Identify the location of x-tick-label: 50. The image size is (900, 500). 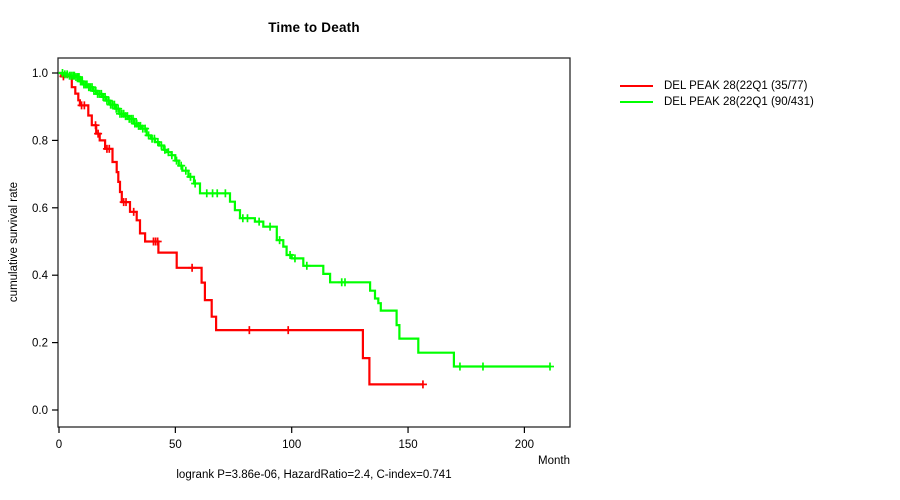
(175, 445).